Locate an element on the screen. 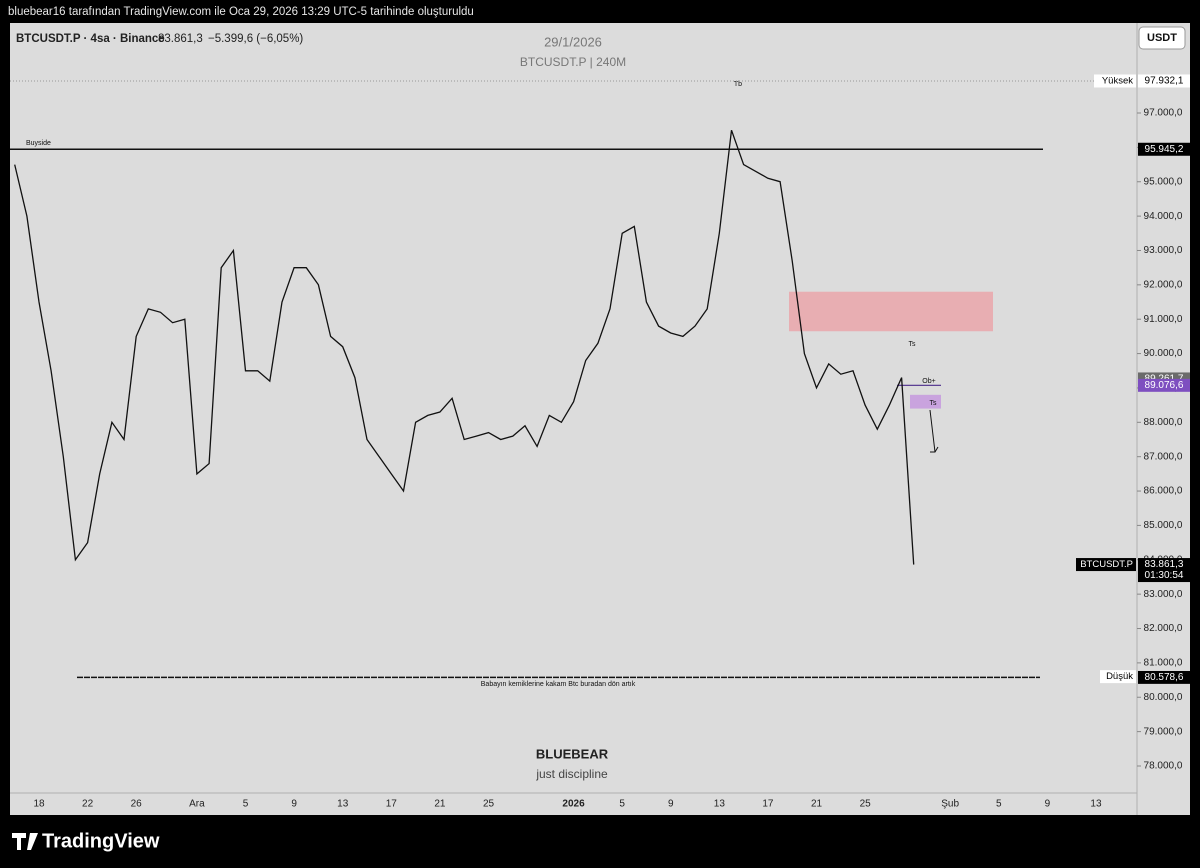 This screenshot has height=868, width=1200. y-tick-label: 86.000,0 is located at coordinates (1163, 491).